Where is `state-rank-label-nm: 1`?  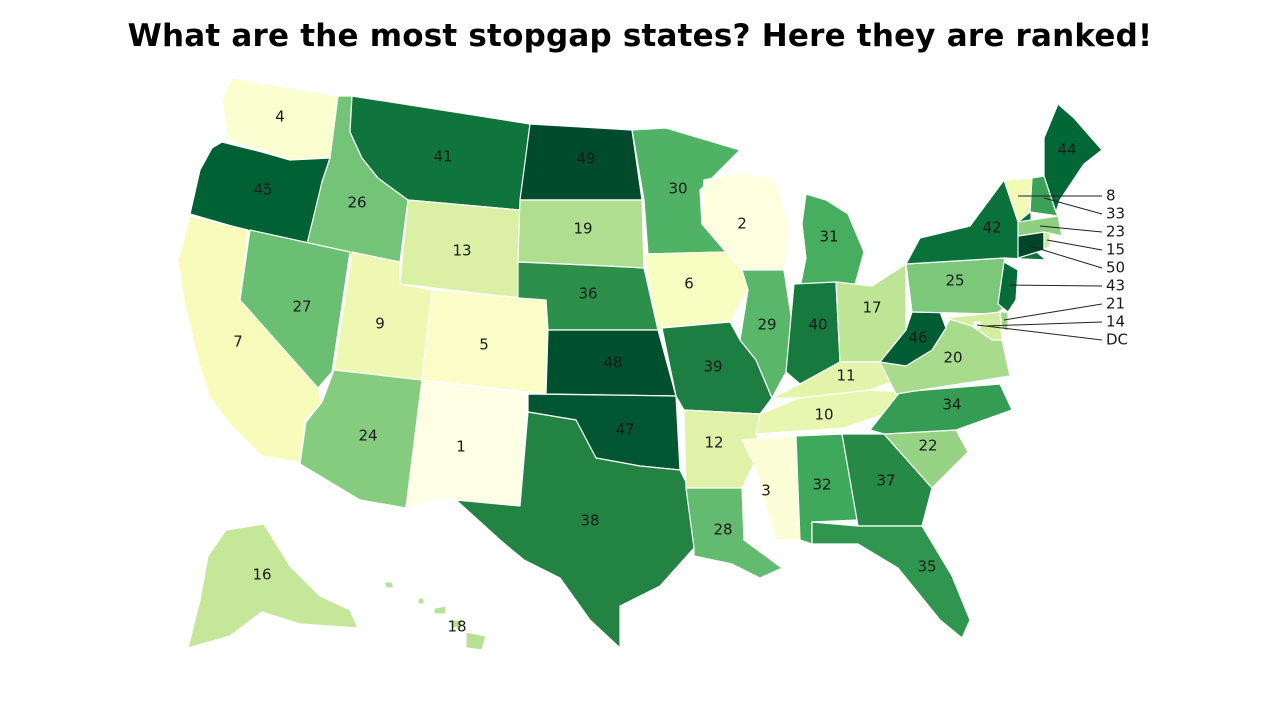
state-rank-label-nm: 1 is located at coordinates (461, 447).